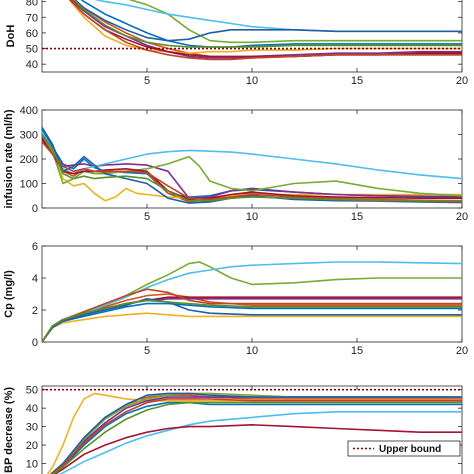 Image resolution: width=474 pixels, height=474 pixels. What do you see at coordinates (32, 34) in the screenshot?
I see `y-tick-label: 60` at bounding box center [32, 34].